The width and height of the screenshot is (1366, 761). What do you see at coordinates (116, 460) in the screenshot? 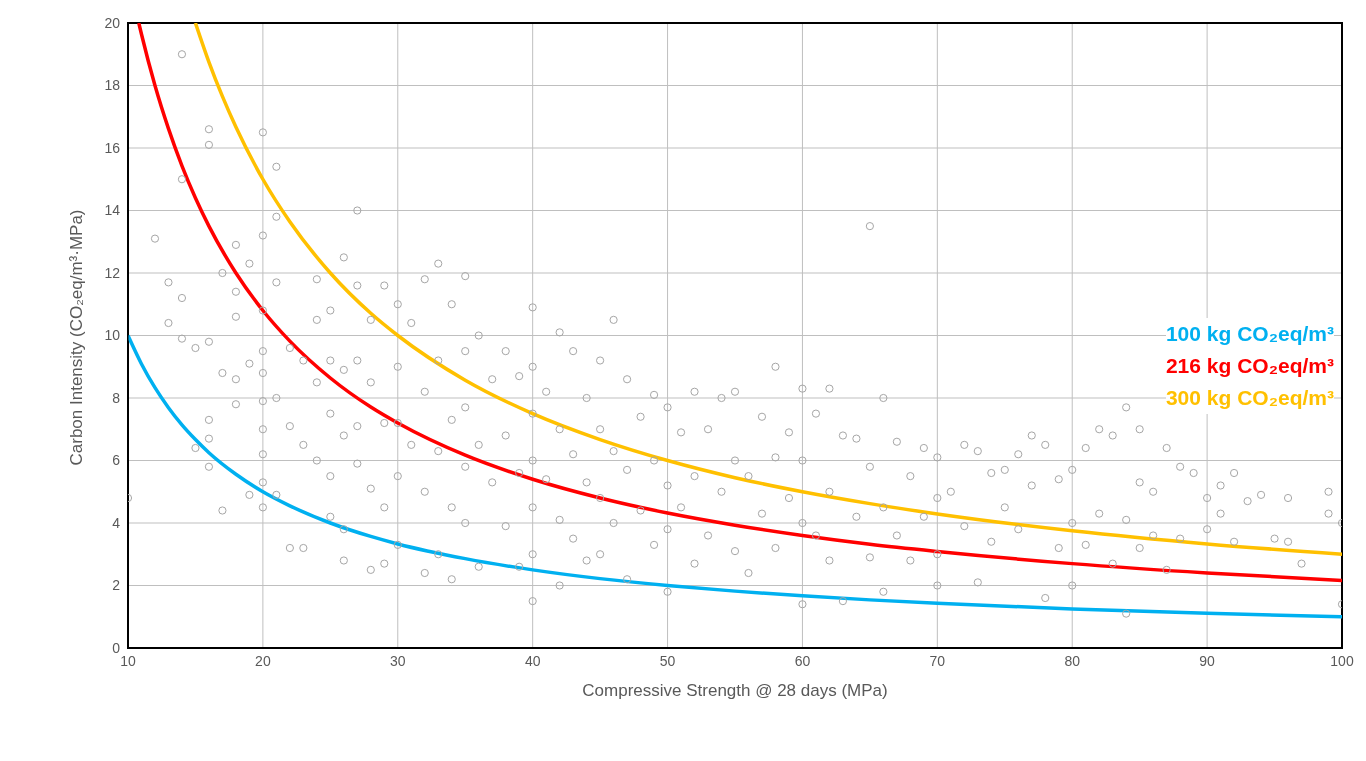
I see `y-tick-label: 6` at bounding box center [116, 460].